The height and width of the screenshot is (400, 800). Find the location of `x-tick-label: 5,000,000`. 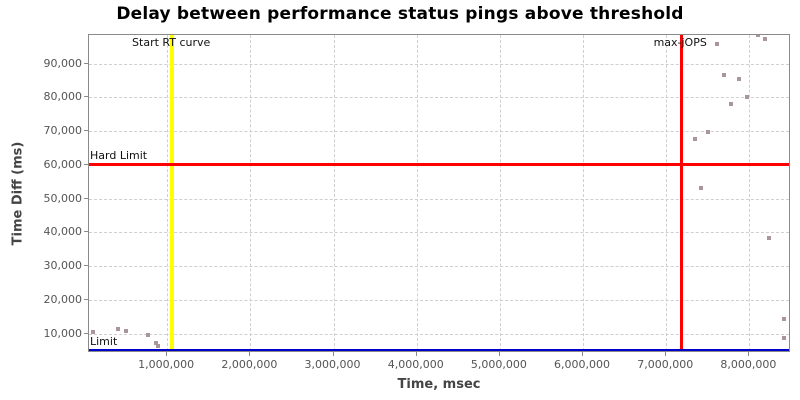

x-tick-label: 5,000,000 is located at coordinates (498, 364).